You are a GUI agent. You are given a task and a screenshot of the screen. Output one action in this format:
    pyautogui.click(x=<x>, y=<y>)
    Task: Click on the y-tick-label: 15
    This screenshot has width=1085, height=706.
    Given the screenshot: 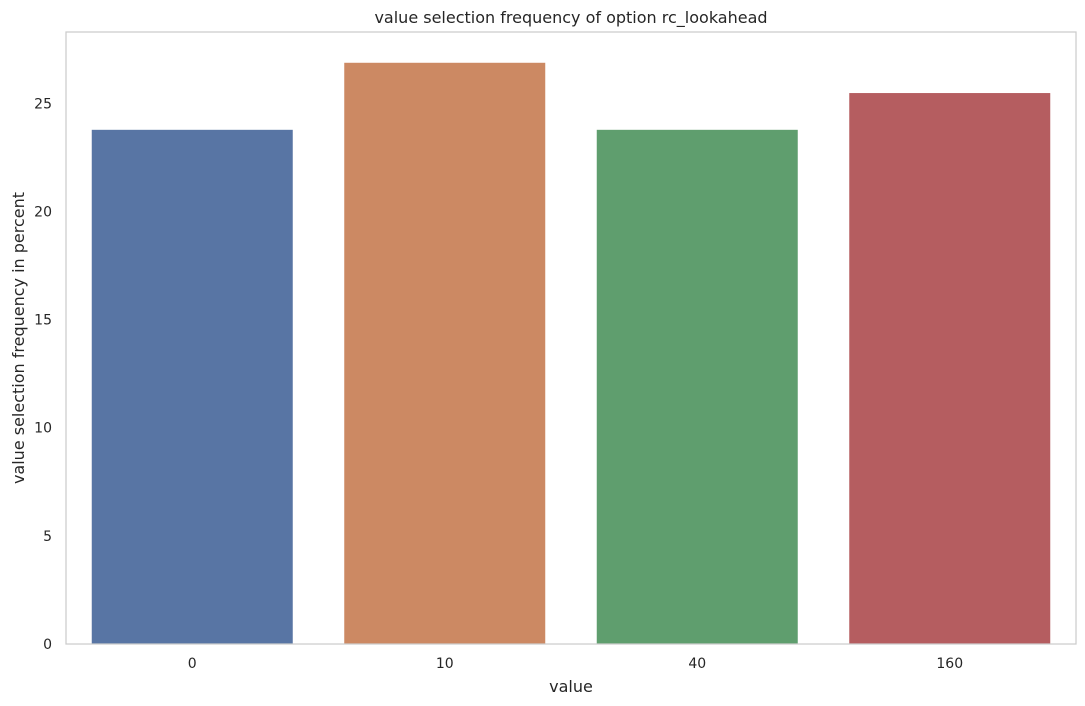 What is the action you would take?
    pyautogui.click(x=43, y=321)
    